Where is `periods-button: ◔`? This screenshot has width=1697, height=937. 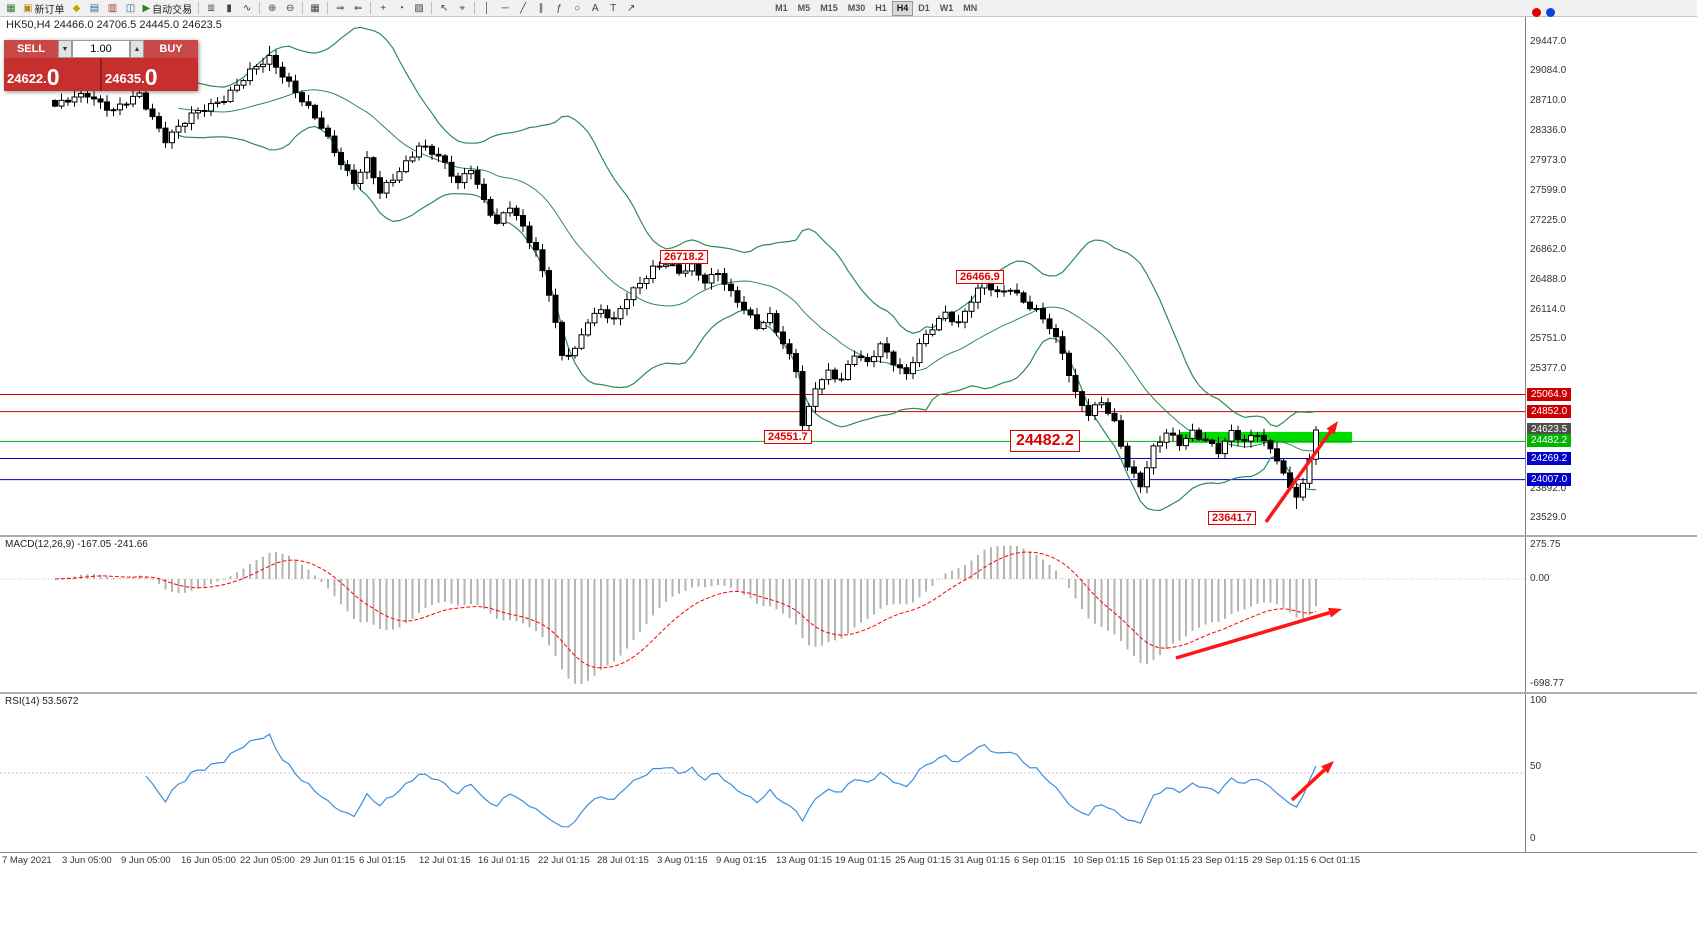
periods-button: ◔ is located at coordinates (401, 8).